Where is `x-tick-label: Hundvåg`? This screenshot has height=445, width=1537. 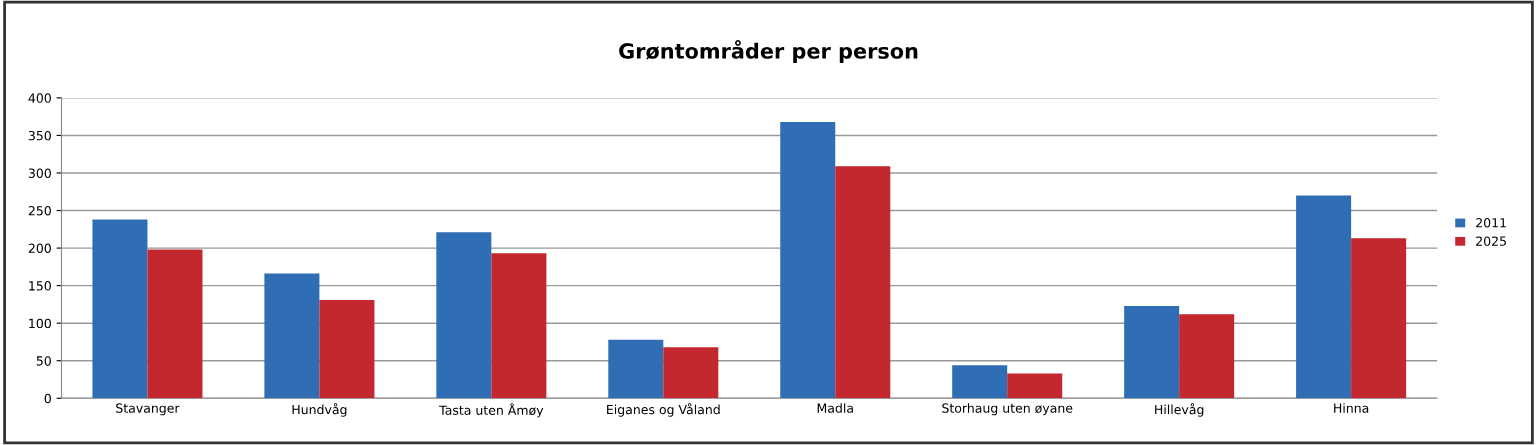 x-tick-label: Hundvåg is located at coordinates (319, 410).